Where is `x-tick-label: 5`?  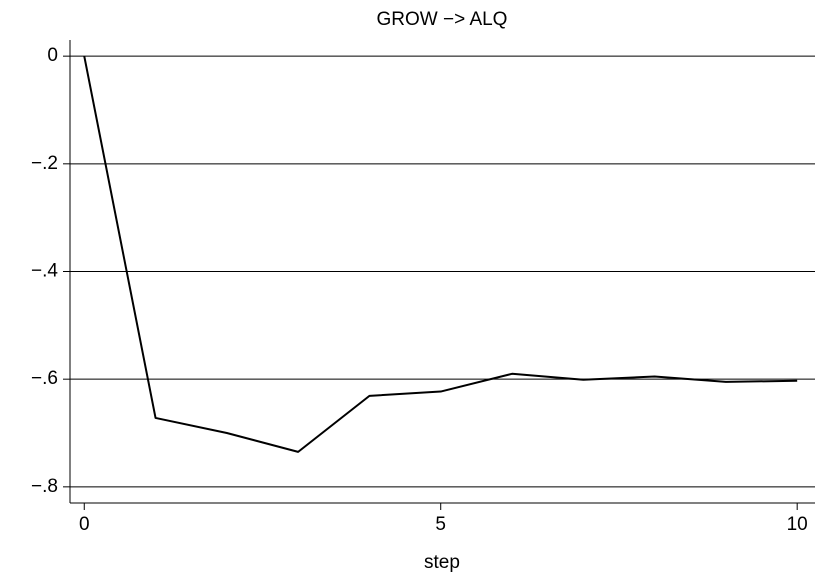
x-tick-label: 5 is located at coordinates (440, 524).